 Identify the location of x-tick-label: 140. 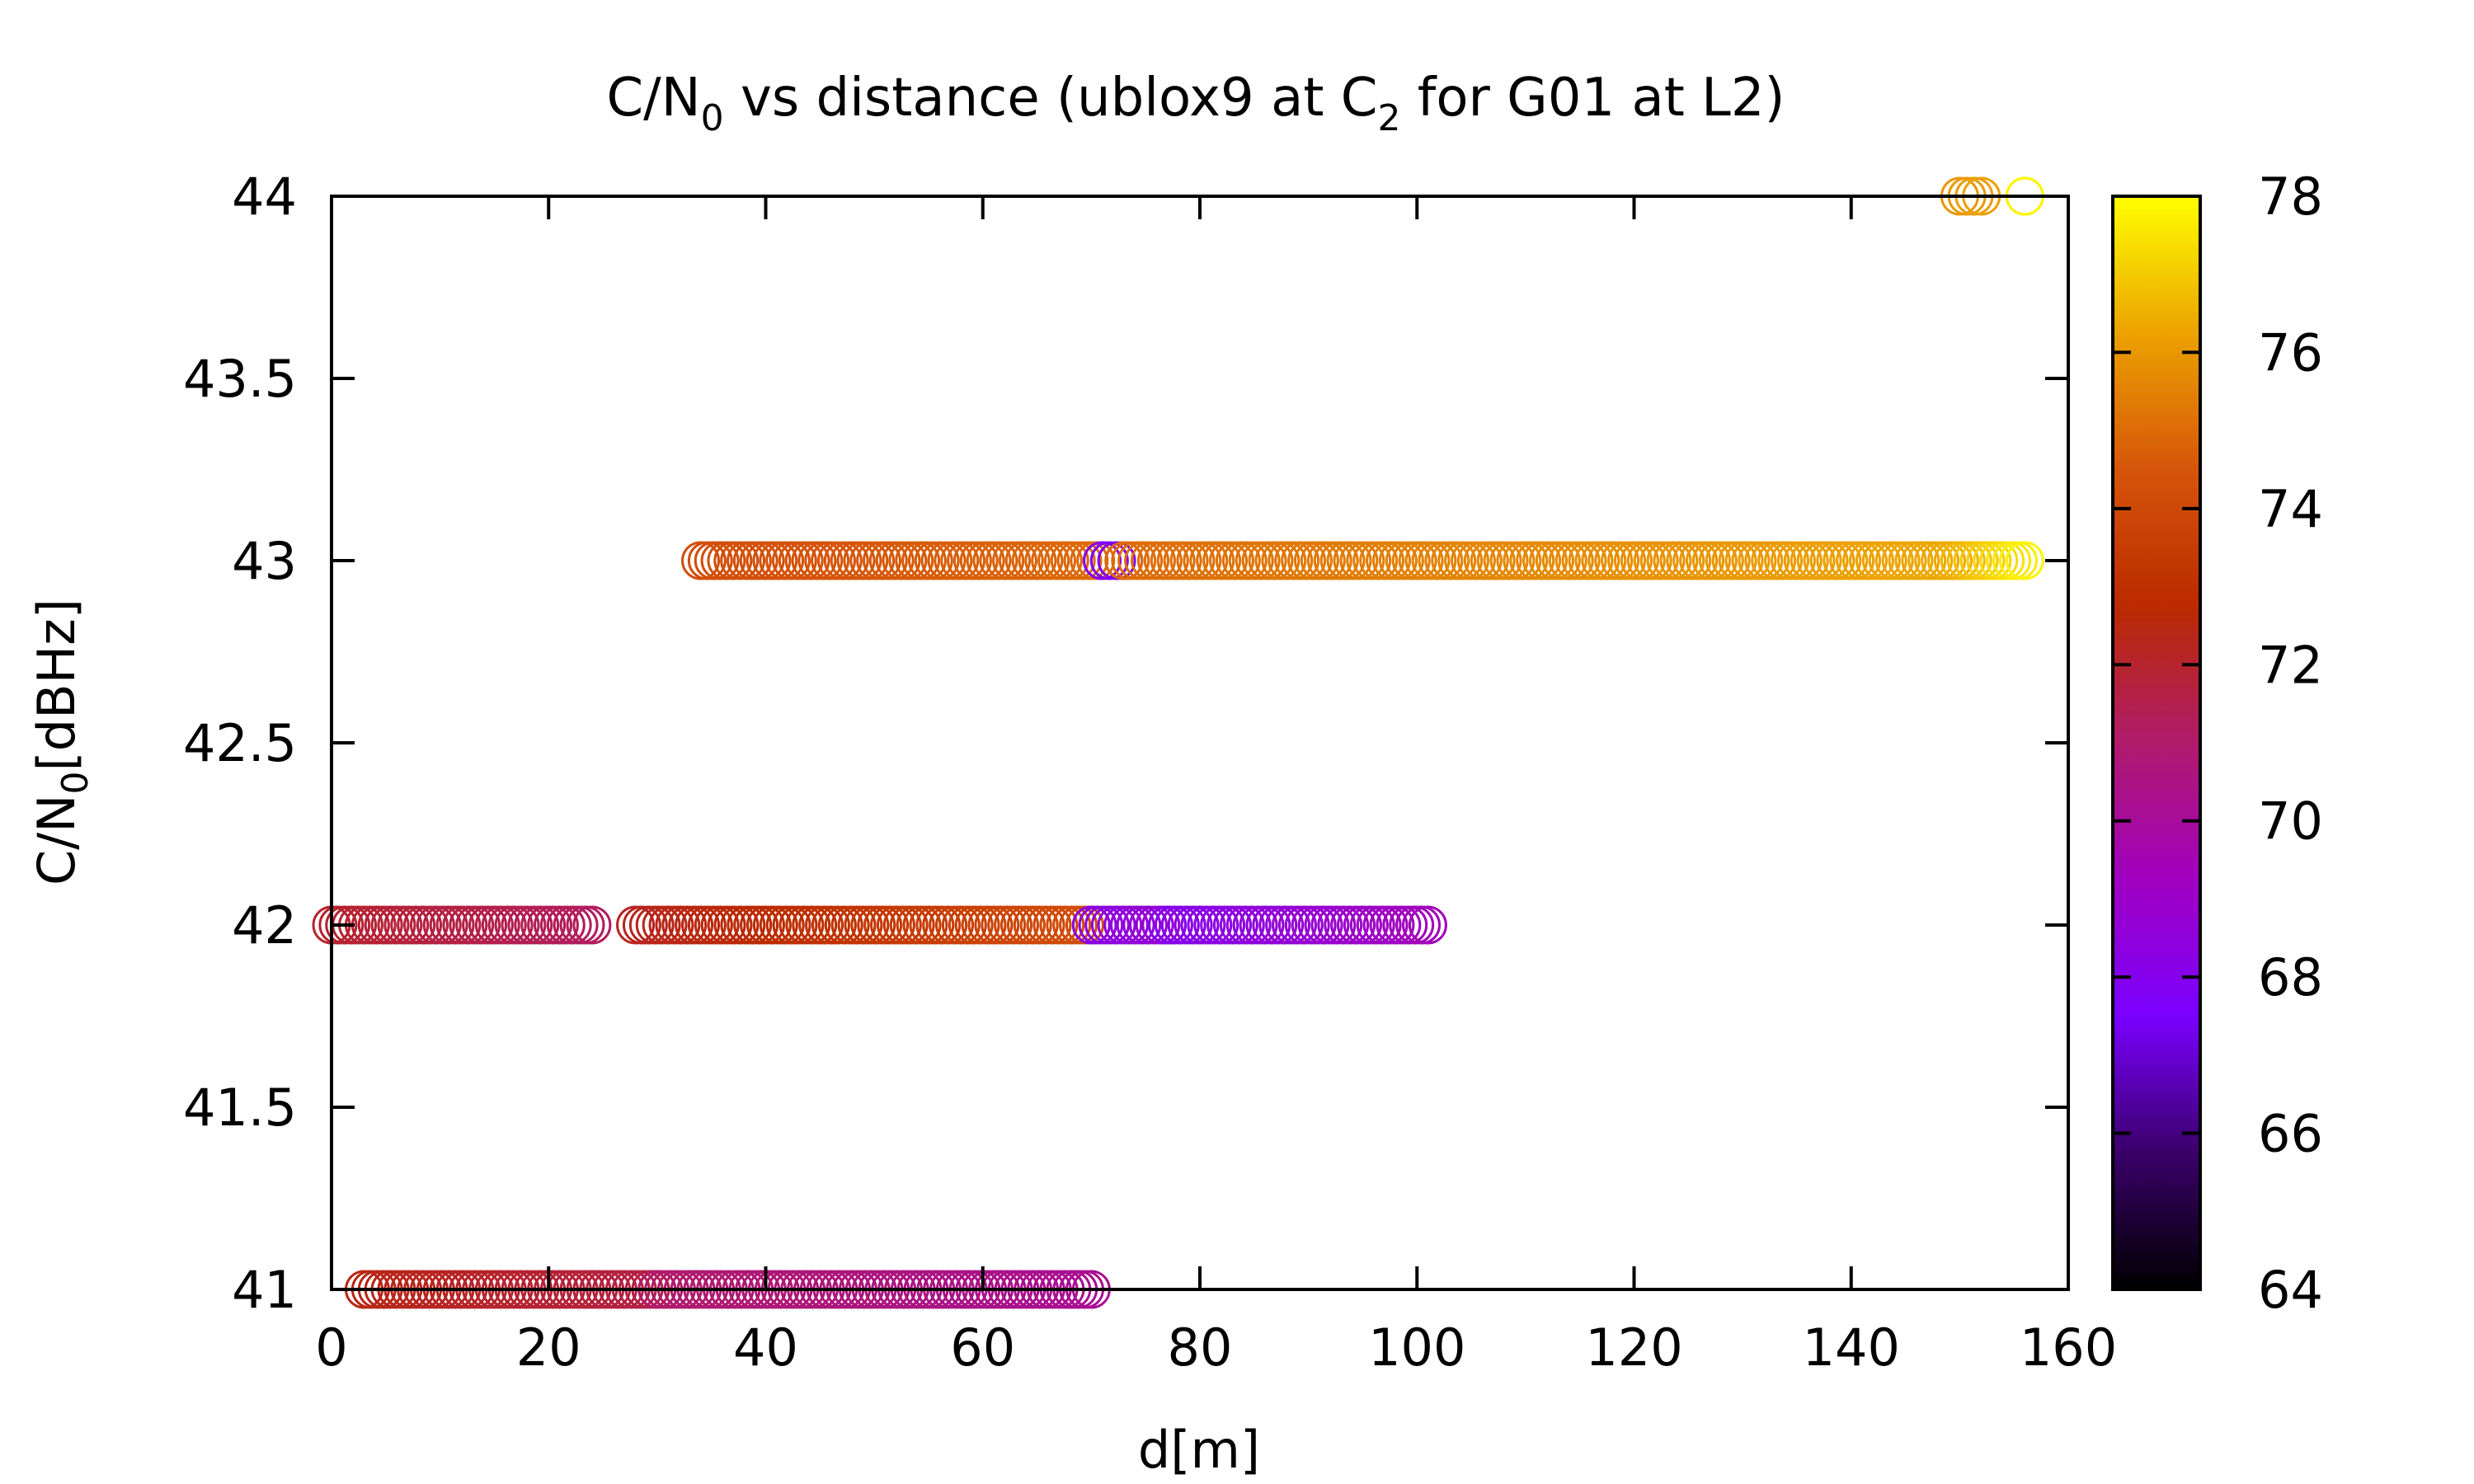
(1851, 1347).